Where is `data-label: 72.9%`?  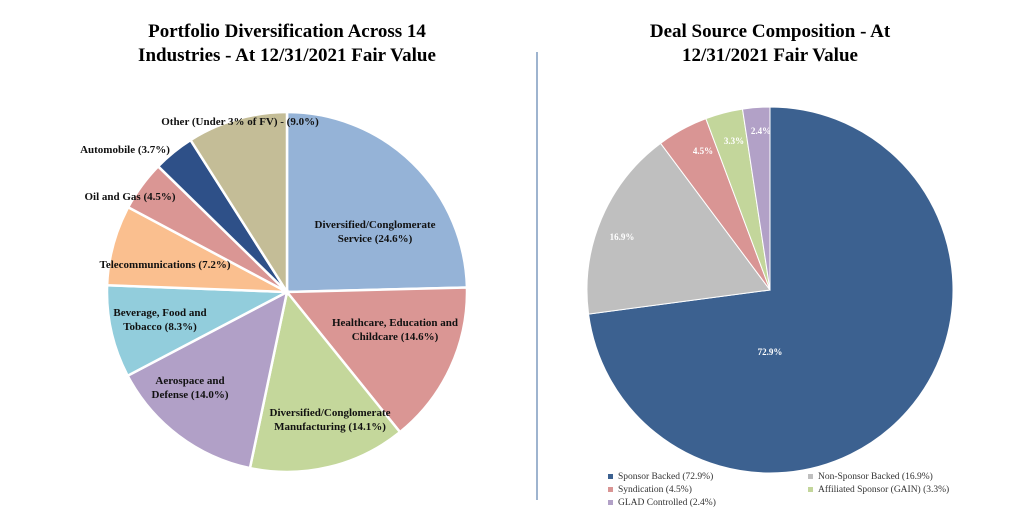 data-label: 72.9% is located at coordinates (770, 352).